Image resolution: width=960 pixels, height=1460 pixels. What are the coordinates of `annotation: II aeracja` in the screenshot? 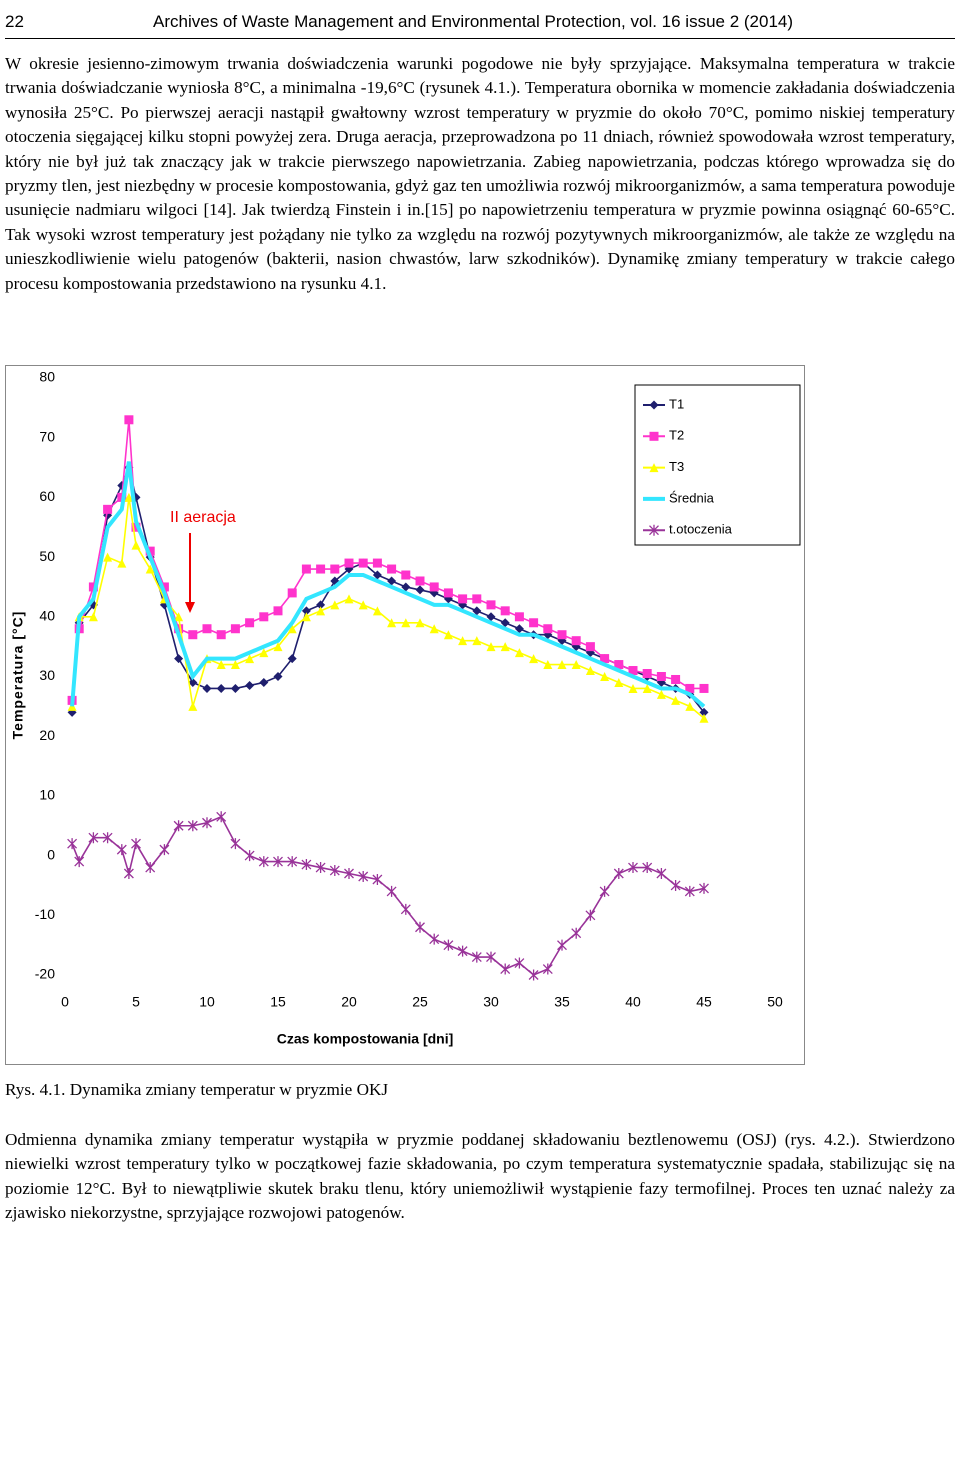 It's located at (203, 517).